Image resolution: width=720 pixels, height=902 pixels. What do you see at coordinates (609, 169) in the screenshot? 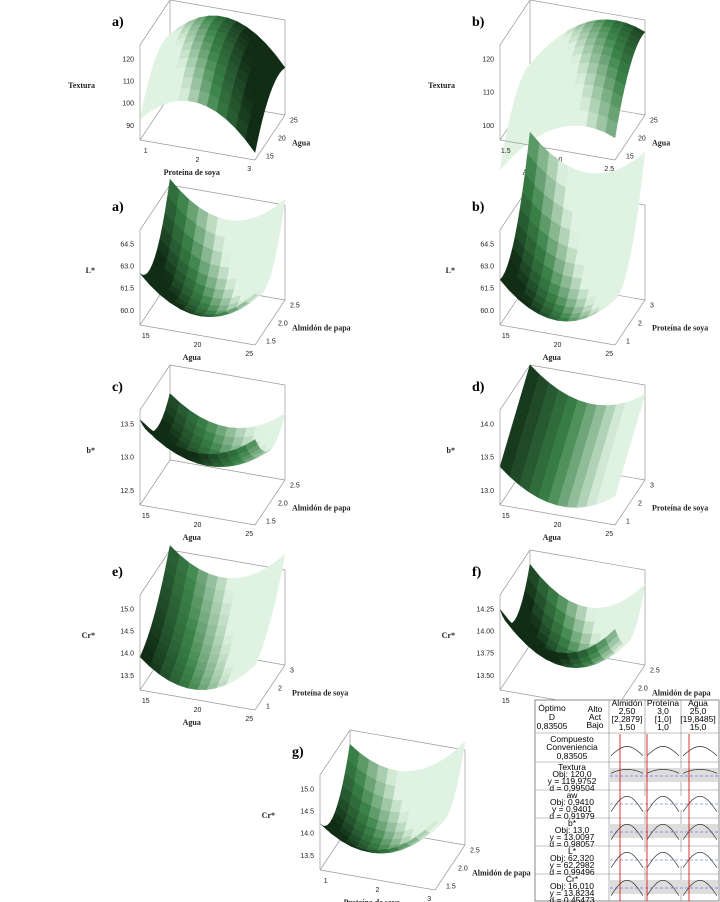
I see `x-tick-label: 2.5` at bounding box center [609, 169].